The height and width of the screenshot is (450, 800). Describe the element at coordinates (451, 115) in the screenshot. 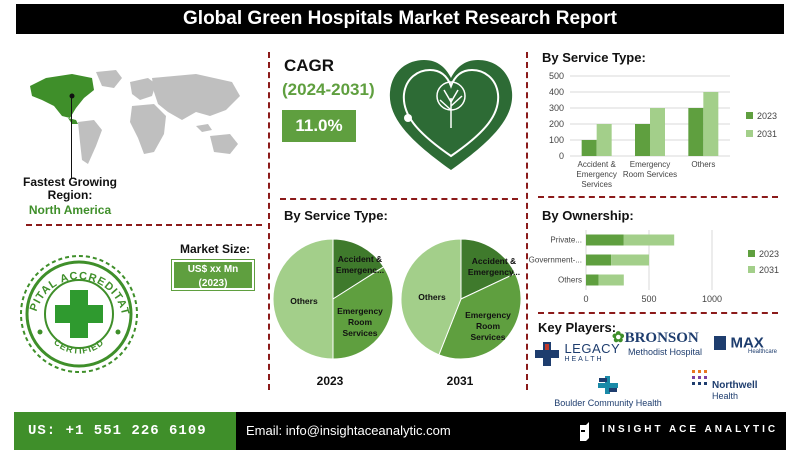

I see `green-heart-icon` at that location.